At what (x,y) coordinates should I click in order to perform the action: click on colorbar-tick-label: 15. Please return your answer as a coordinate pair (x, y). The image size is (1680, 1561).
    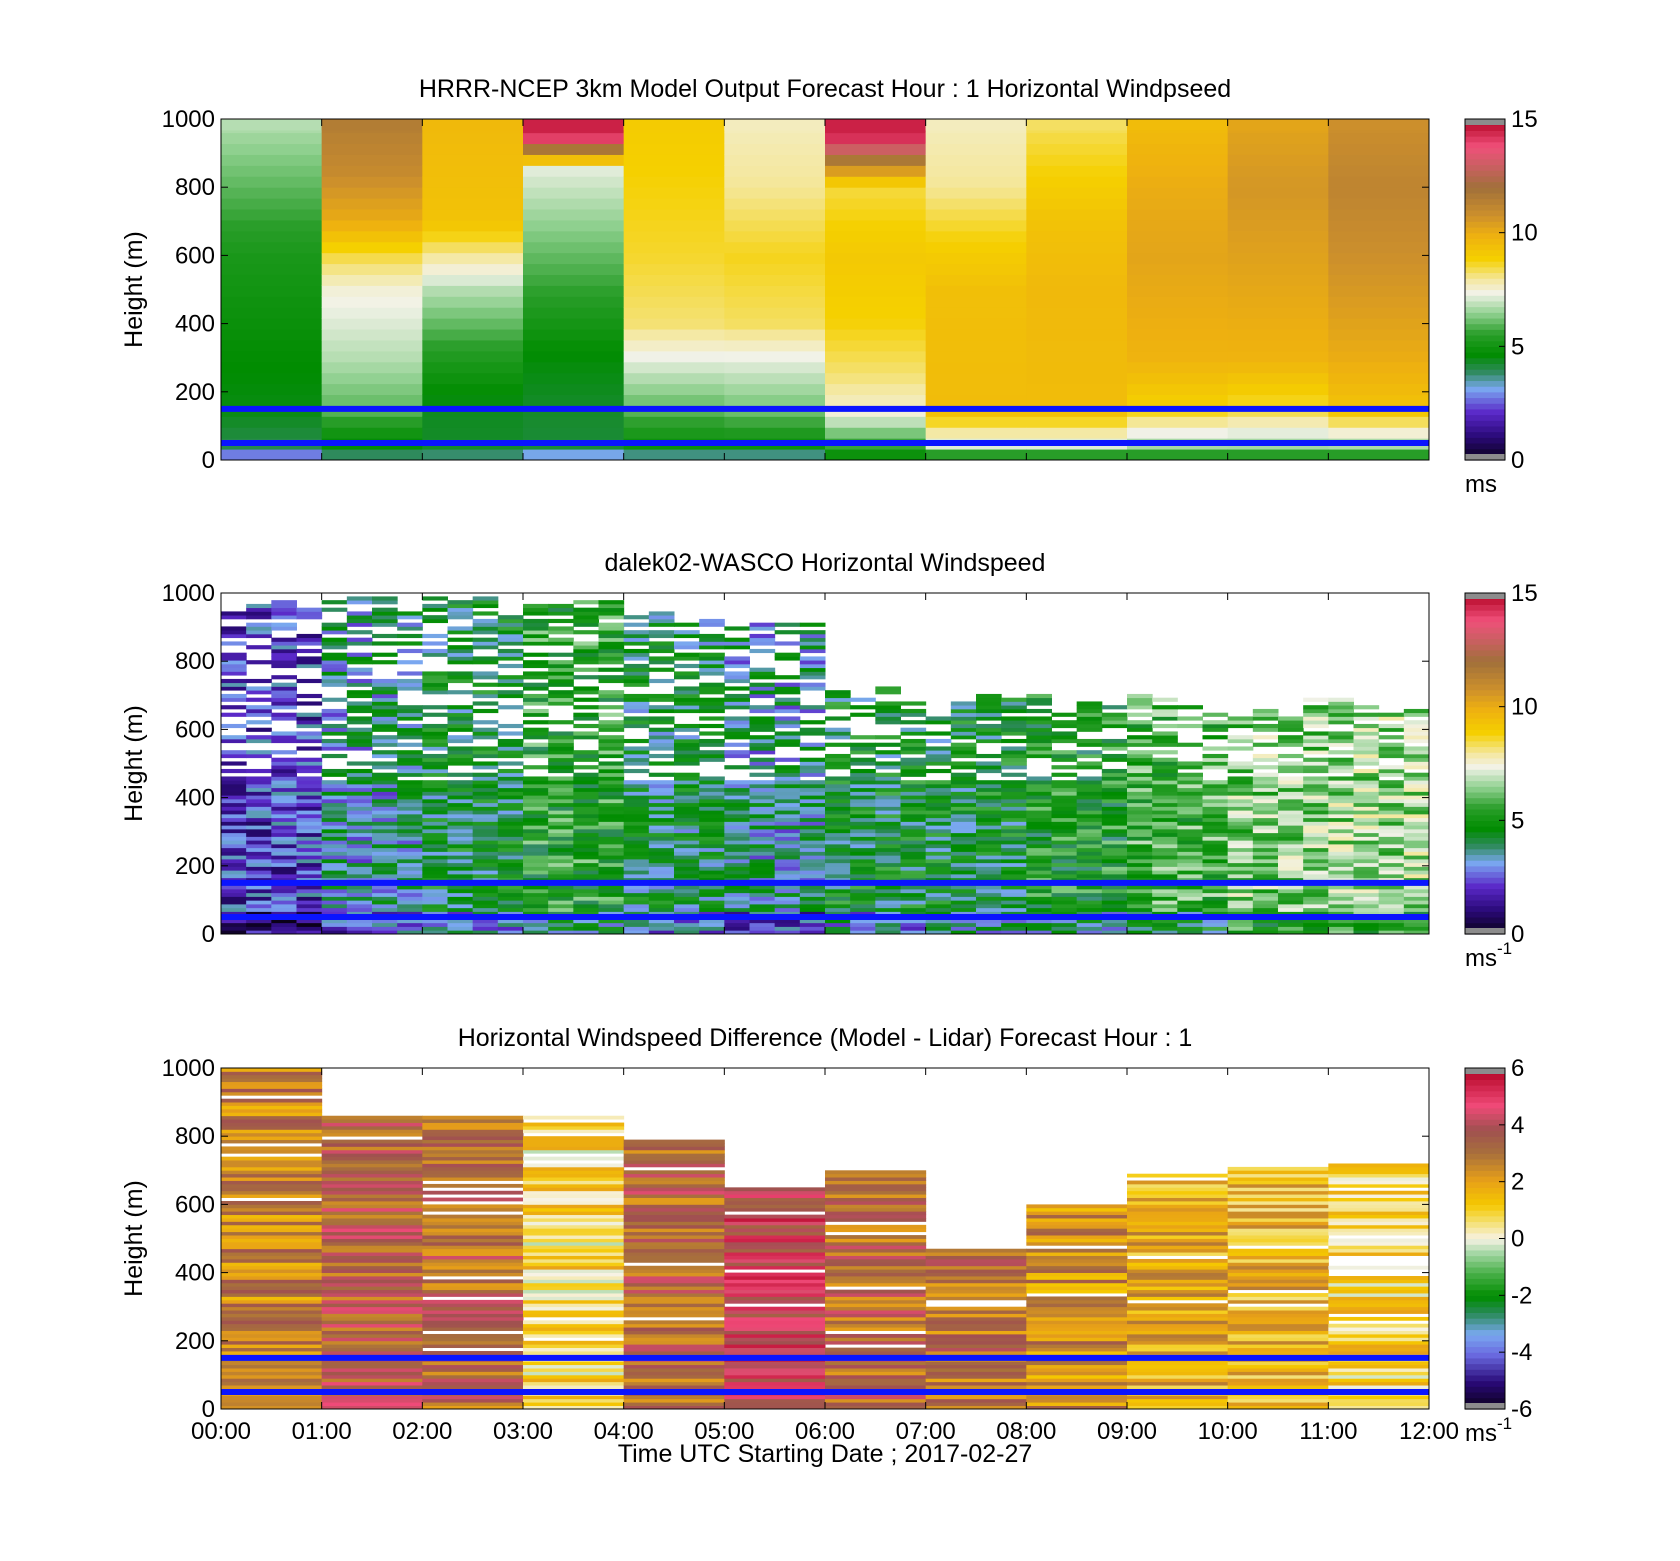
    Looking at the image, I should click on (1524, 119).